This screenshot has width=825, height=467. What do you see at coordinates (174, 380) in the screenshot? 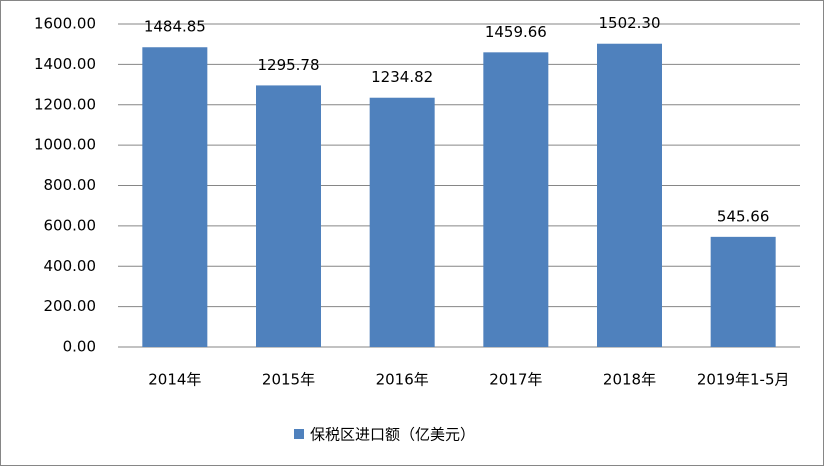
I see `x-tick-label: 2014年` at bounding box center [174, 380].